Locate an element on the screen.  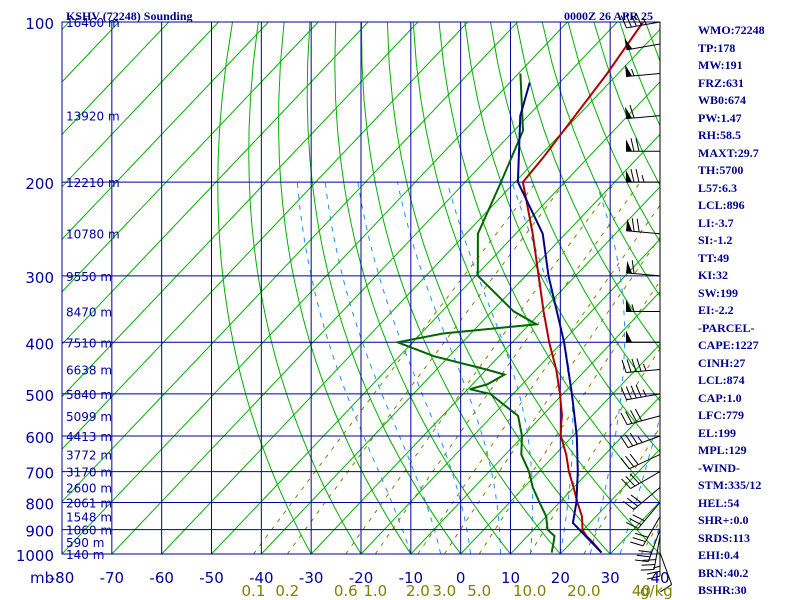
sounding-index: EHI:0.4 is located at coordinates (719, 555).